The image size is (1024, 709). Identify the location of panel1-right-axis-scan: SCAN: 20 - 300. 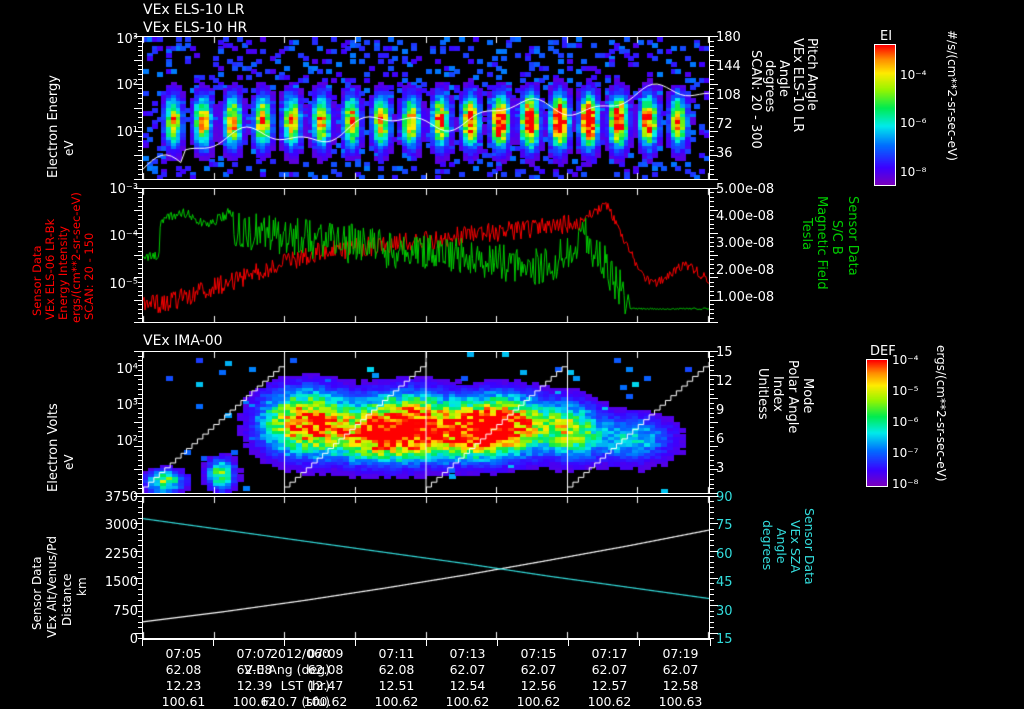
(755, 99).